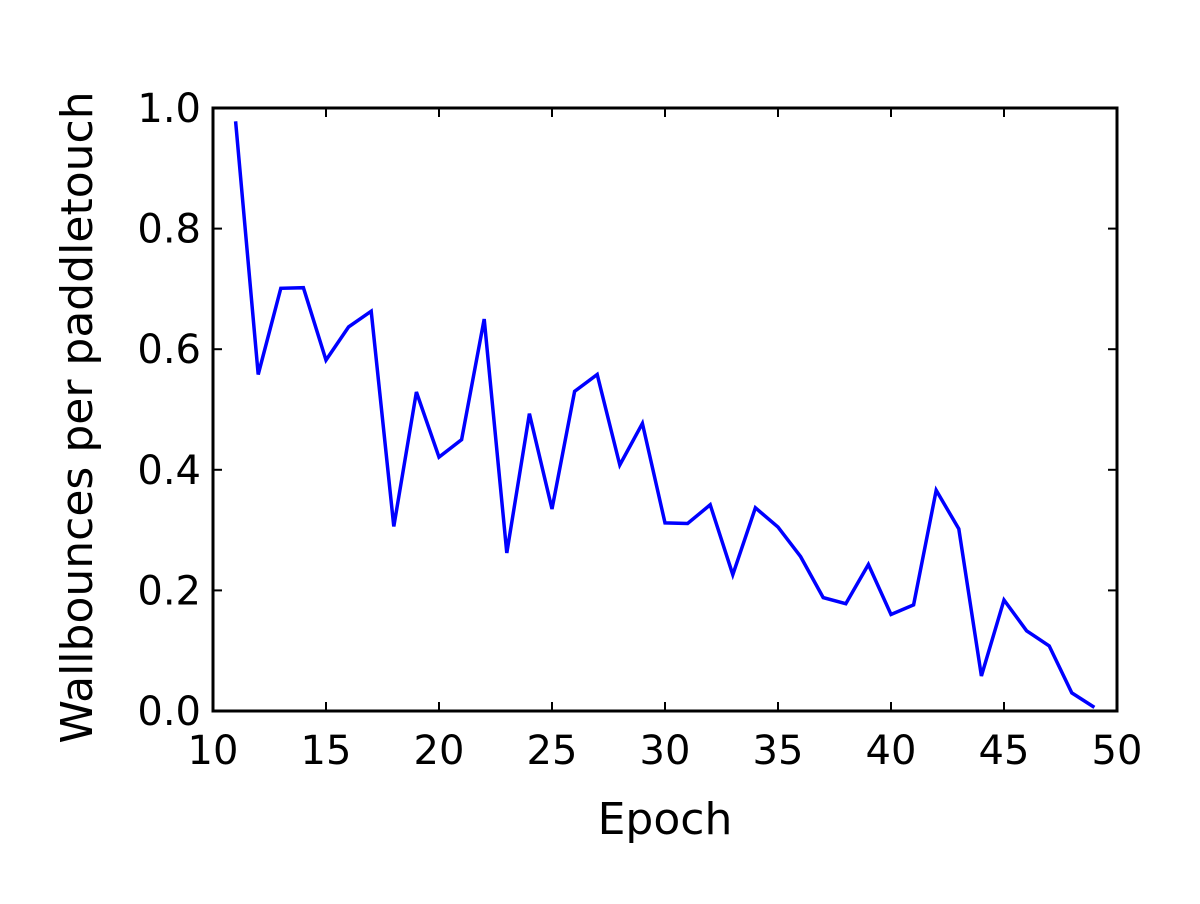  Describe the element at coordinates (213, 751) in the screenshot. I see `x-tick-label: 10` at that location.